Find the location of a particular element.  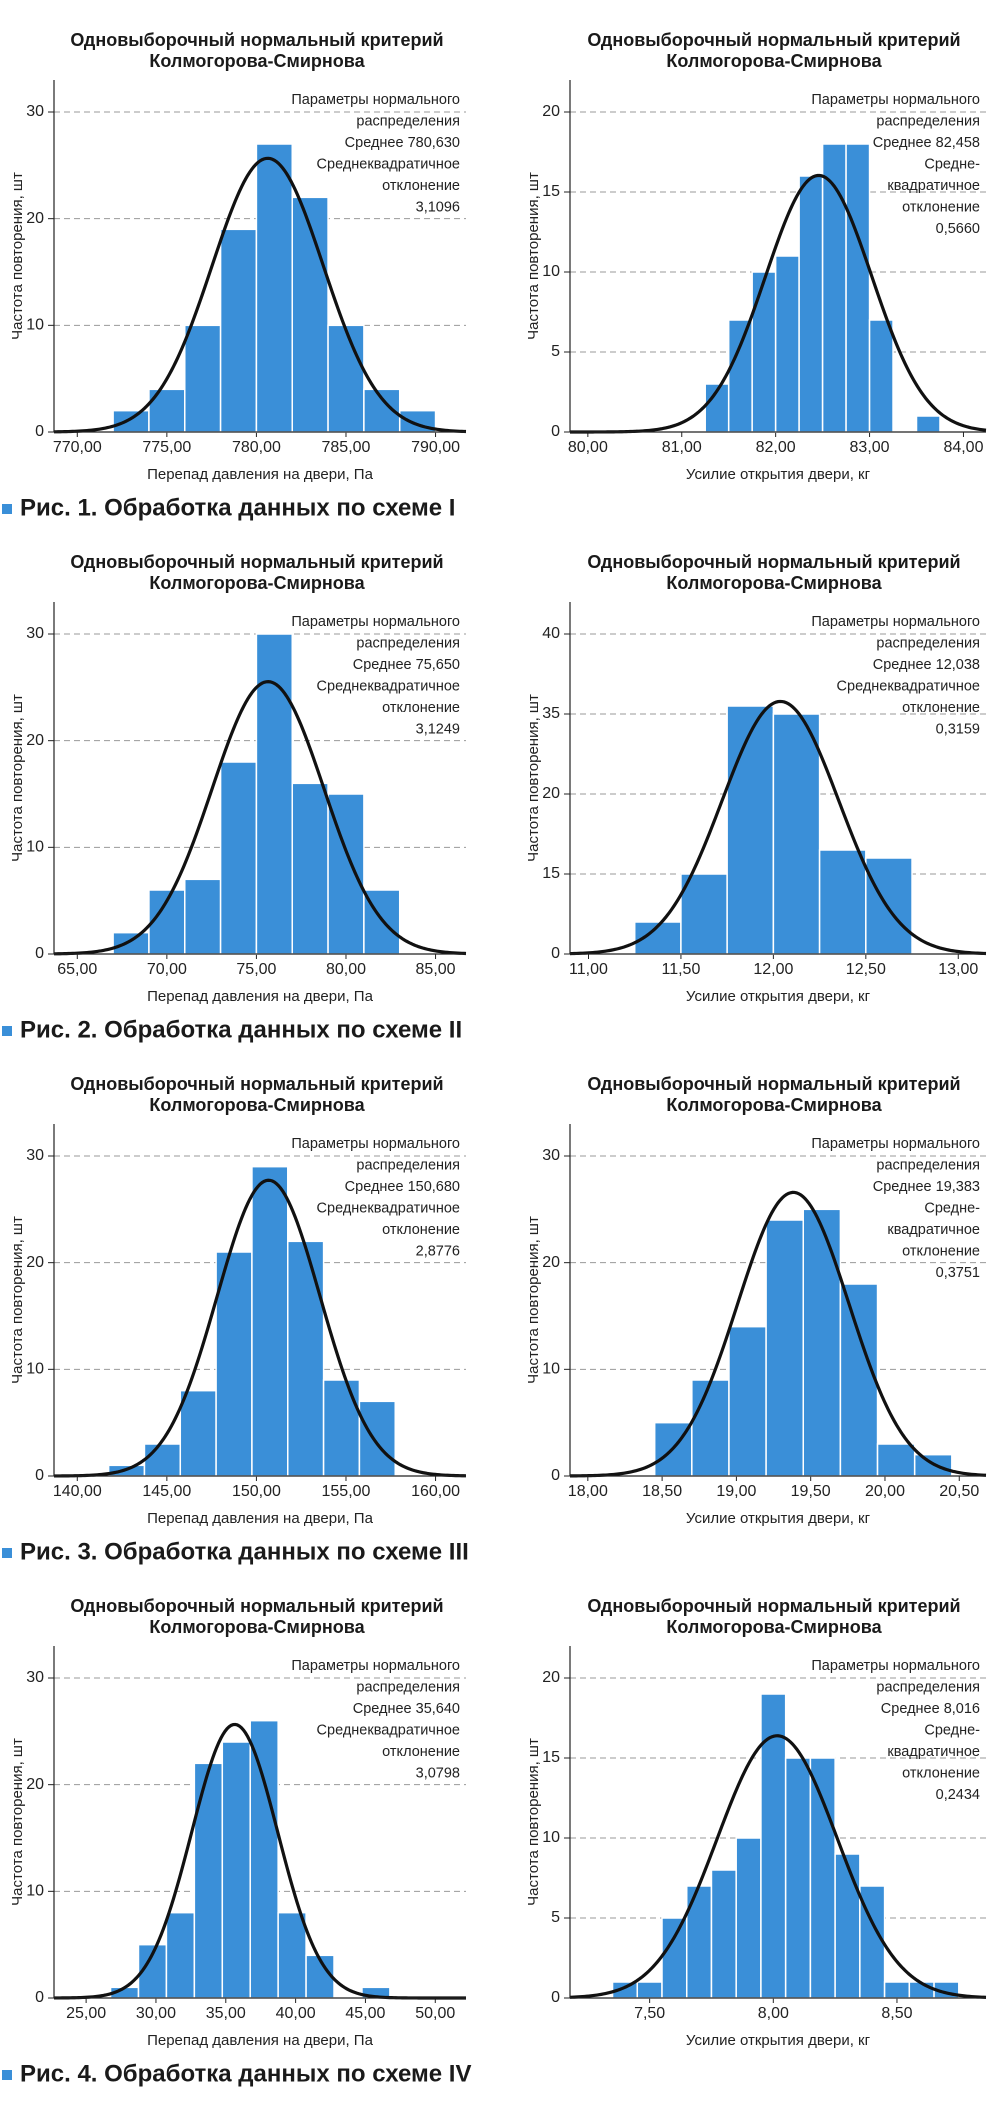

x-tick-label: 145,00 is located at coordinates (166, 1491).